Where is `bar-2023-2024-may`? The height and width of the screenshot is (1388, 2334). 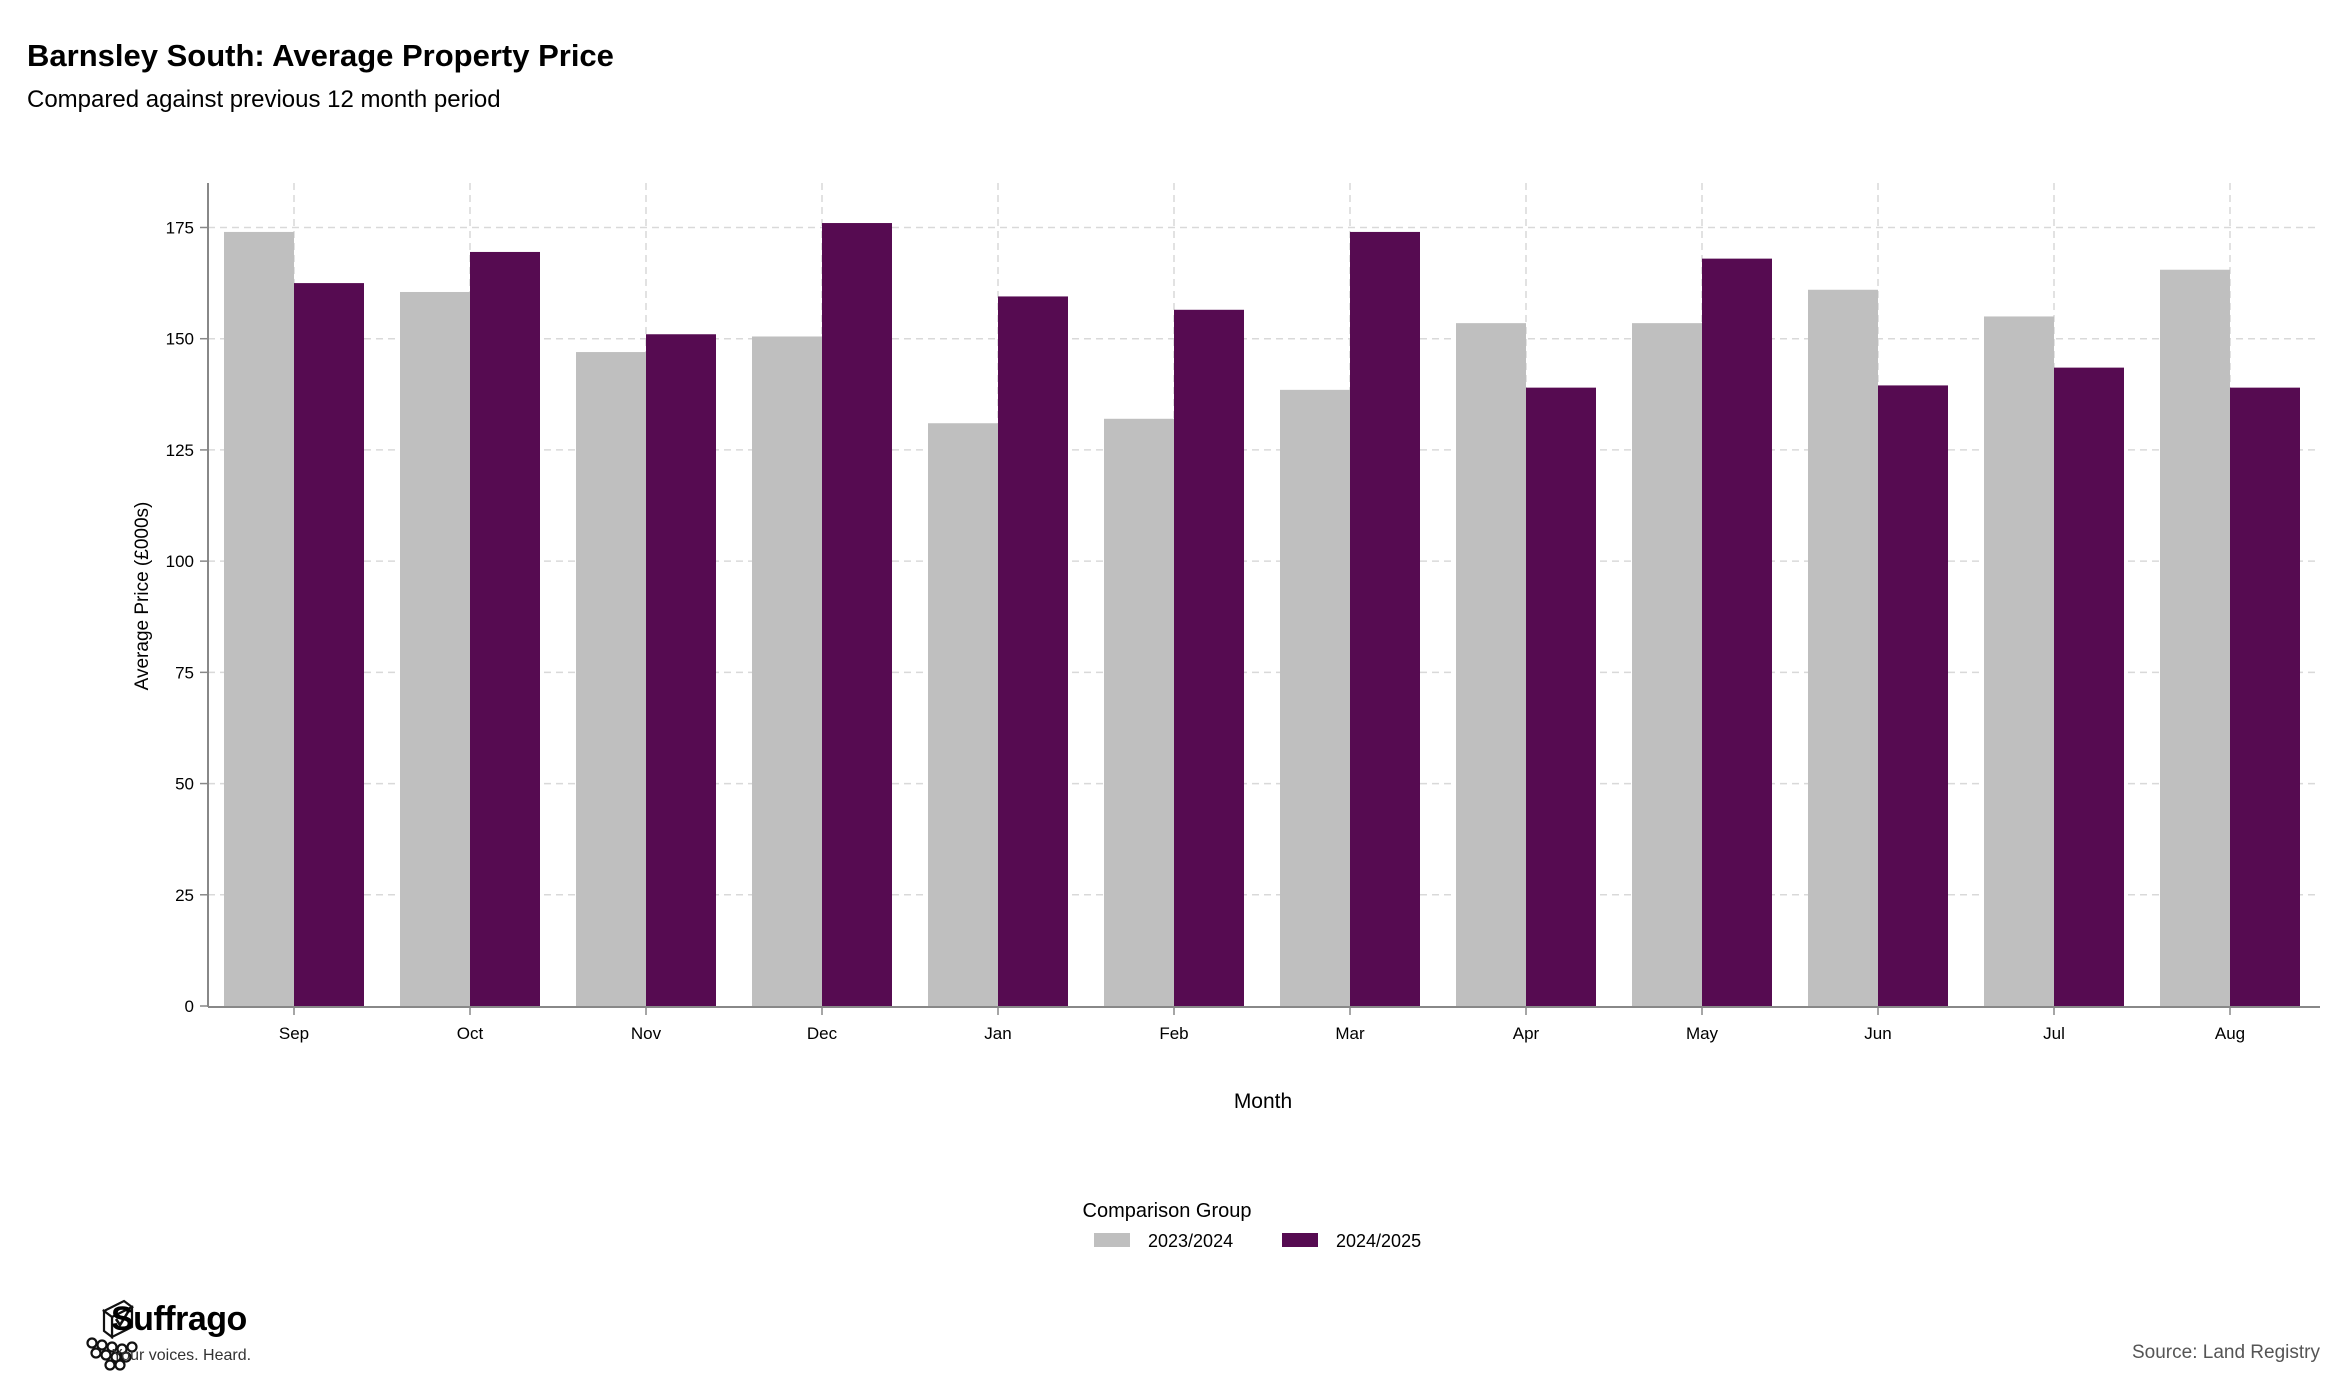
bar-2023-2024-may is located at coordinates (1667, 664).